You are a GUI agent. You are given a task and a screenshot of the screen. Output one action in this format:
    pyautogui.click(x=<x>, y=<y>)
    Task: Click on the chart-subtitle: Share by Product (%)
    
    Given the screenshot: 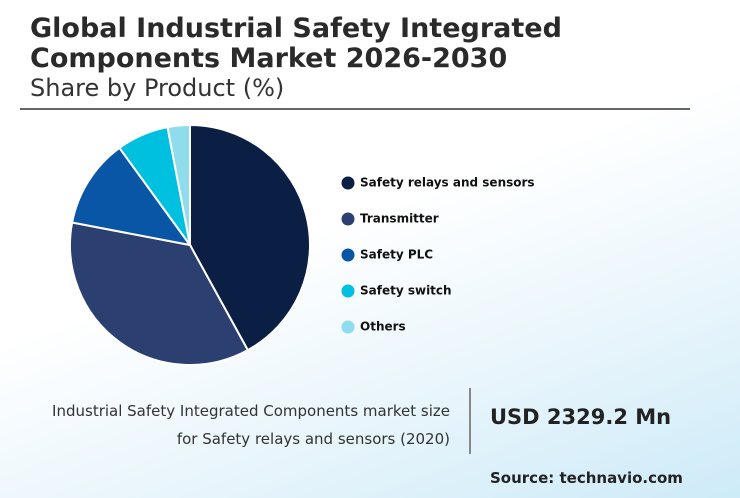 What is the action you would take?
    pyautogui.click(x=157, y=88)
    